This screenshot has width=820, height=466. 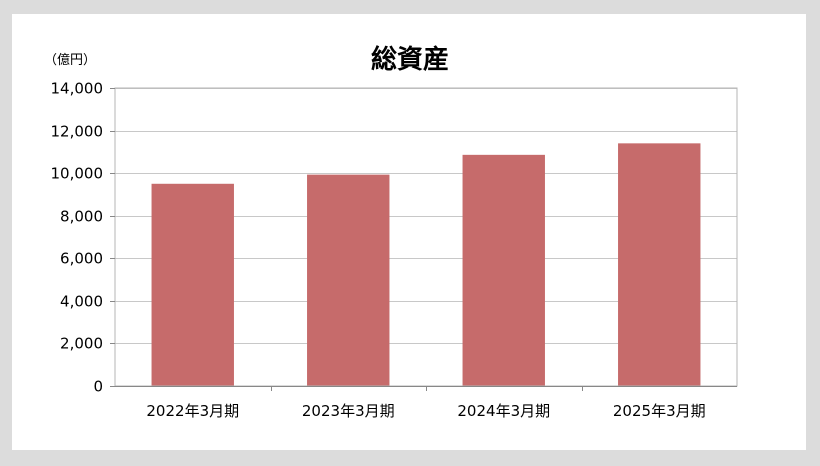 I want to click on x-tick-label: 2025年3月期, so click(x=659, y=411).